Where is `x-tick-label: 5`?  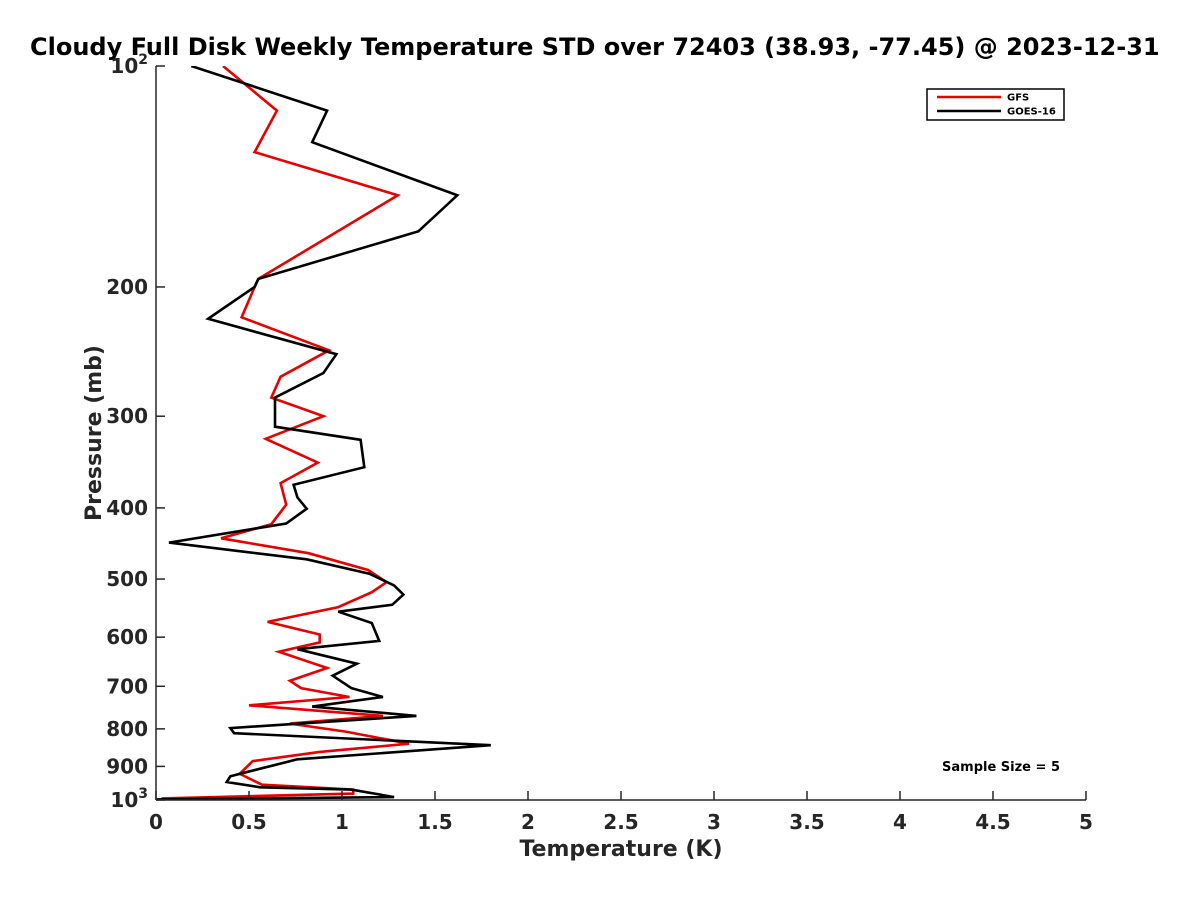
x-tick-label: 5 is located at coordinates (1086, 822).